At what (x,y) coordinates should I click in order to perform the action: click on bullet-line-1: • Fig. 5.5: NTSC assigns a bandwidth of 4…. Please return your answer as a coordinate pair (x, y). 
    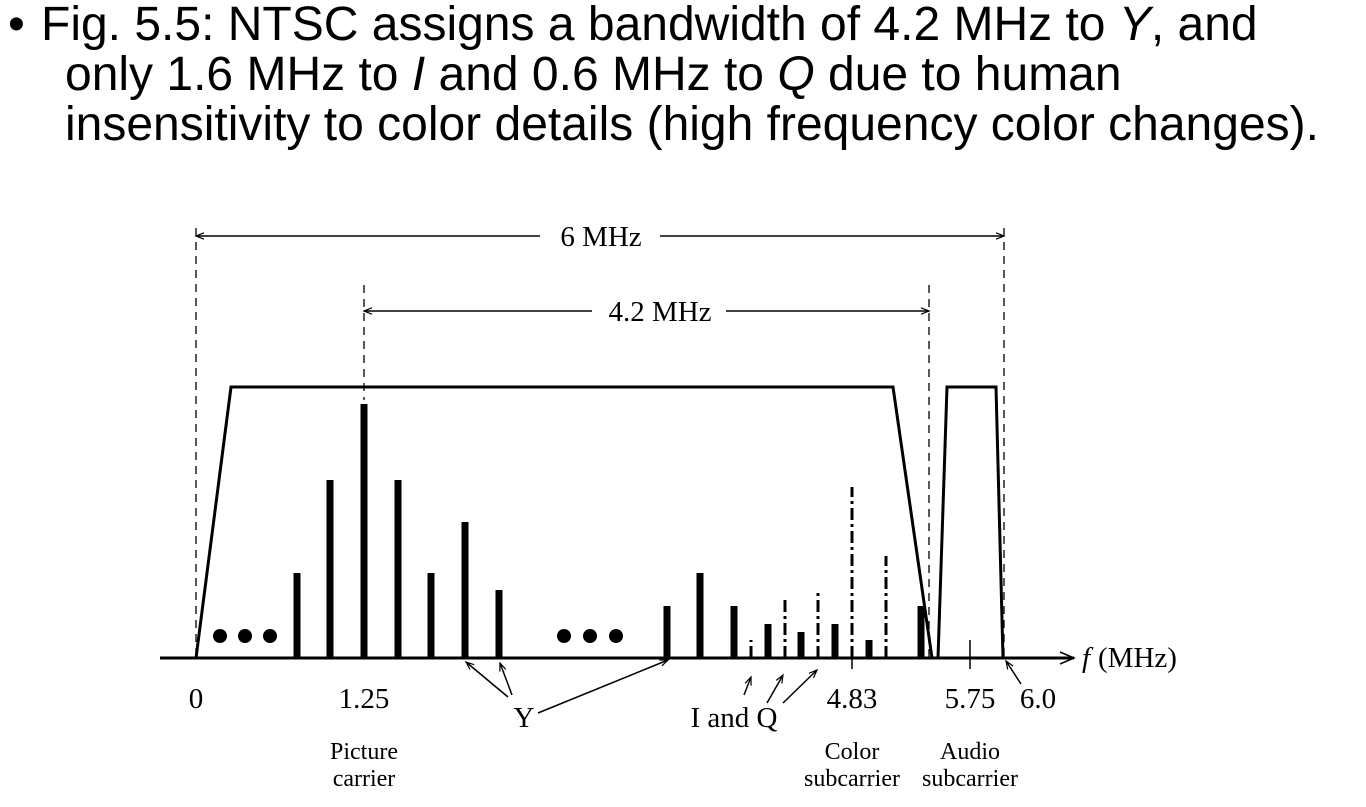
    Looking at the image, I should click on (686, 25).